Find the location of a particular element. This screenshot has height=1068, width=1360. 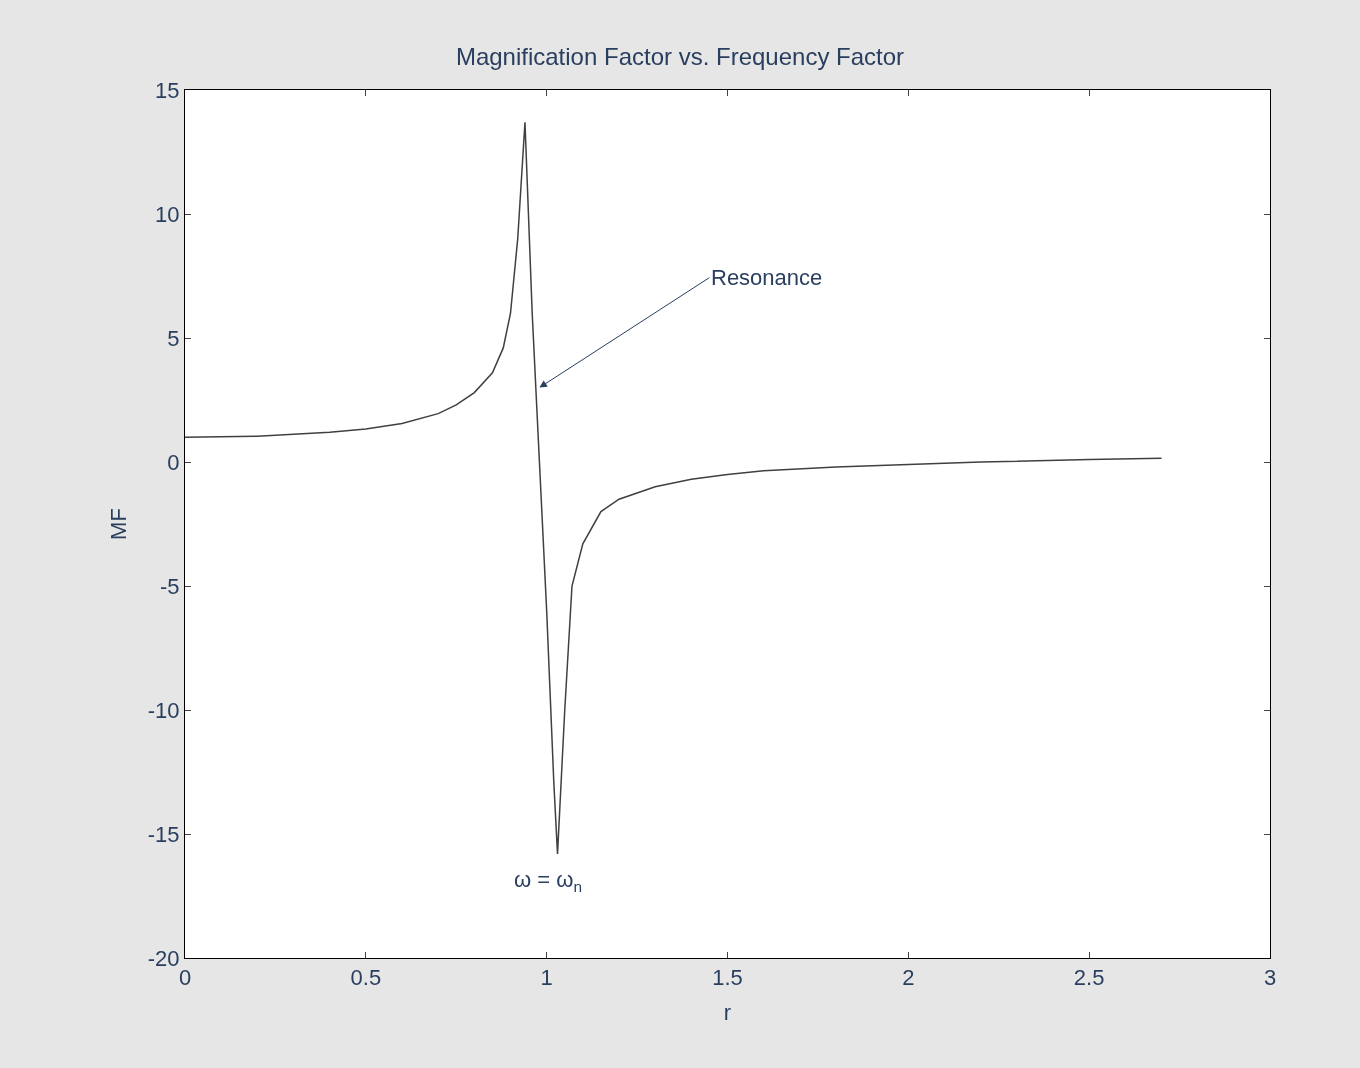

chart-title: Magnification Factor vs. Frequency Factor is located at coordinates (680, 56).